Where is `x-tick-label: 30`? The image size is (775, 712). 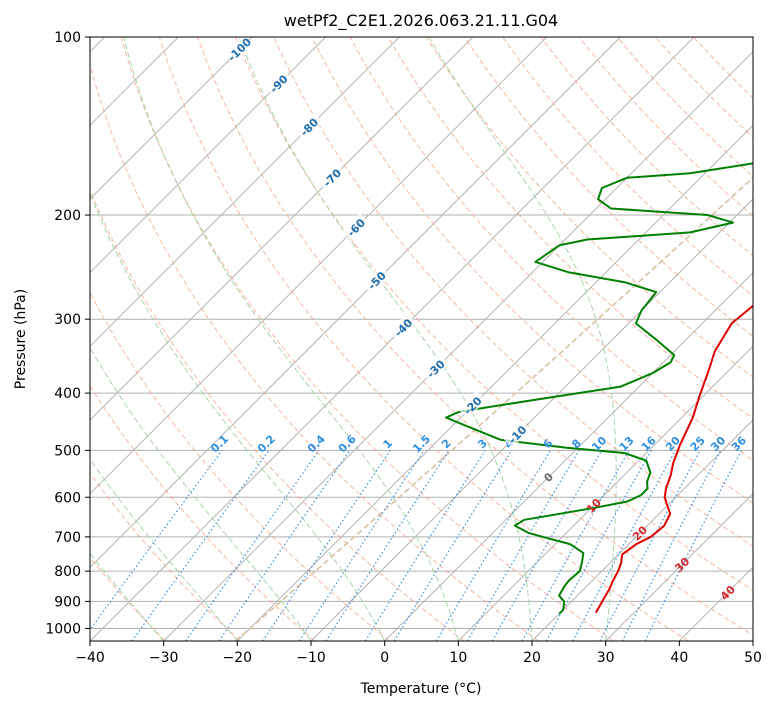
x-tick-label: 30 is located at coordinates (606, 658).